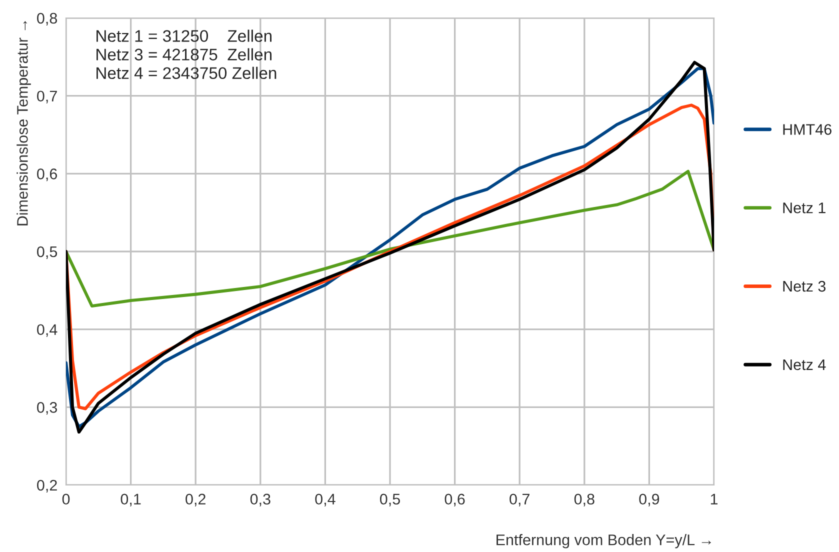 This screenshot has width=839, height=552. What do you see at coordinates (23, 123) in the screenshot?
I see `y-axis-title: Dimensionslose Temperatur →` at bounding box center [23, 123].